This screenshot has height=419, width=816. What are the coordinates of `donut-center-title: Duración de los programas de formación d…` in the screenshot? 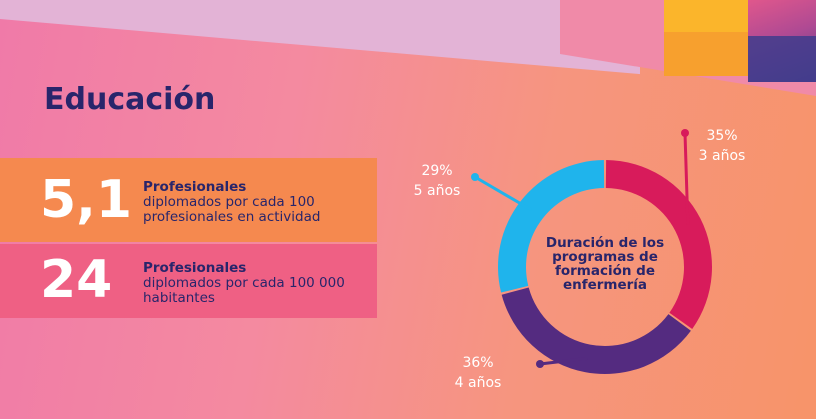 It's located at (605, 264).